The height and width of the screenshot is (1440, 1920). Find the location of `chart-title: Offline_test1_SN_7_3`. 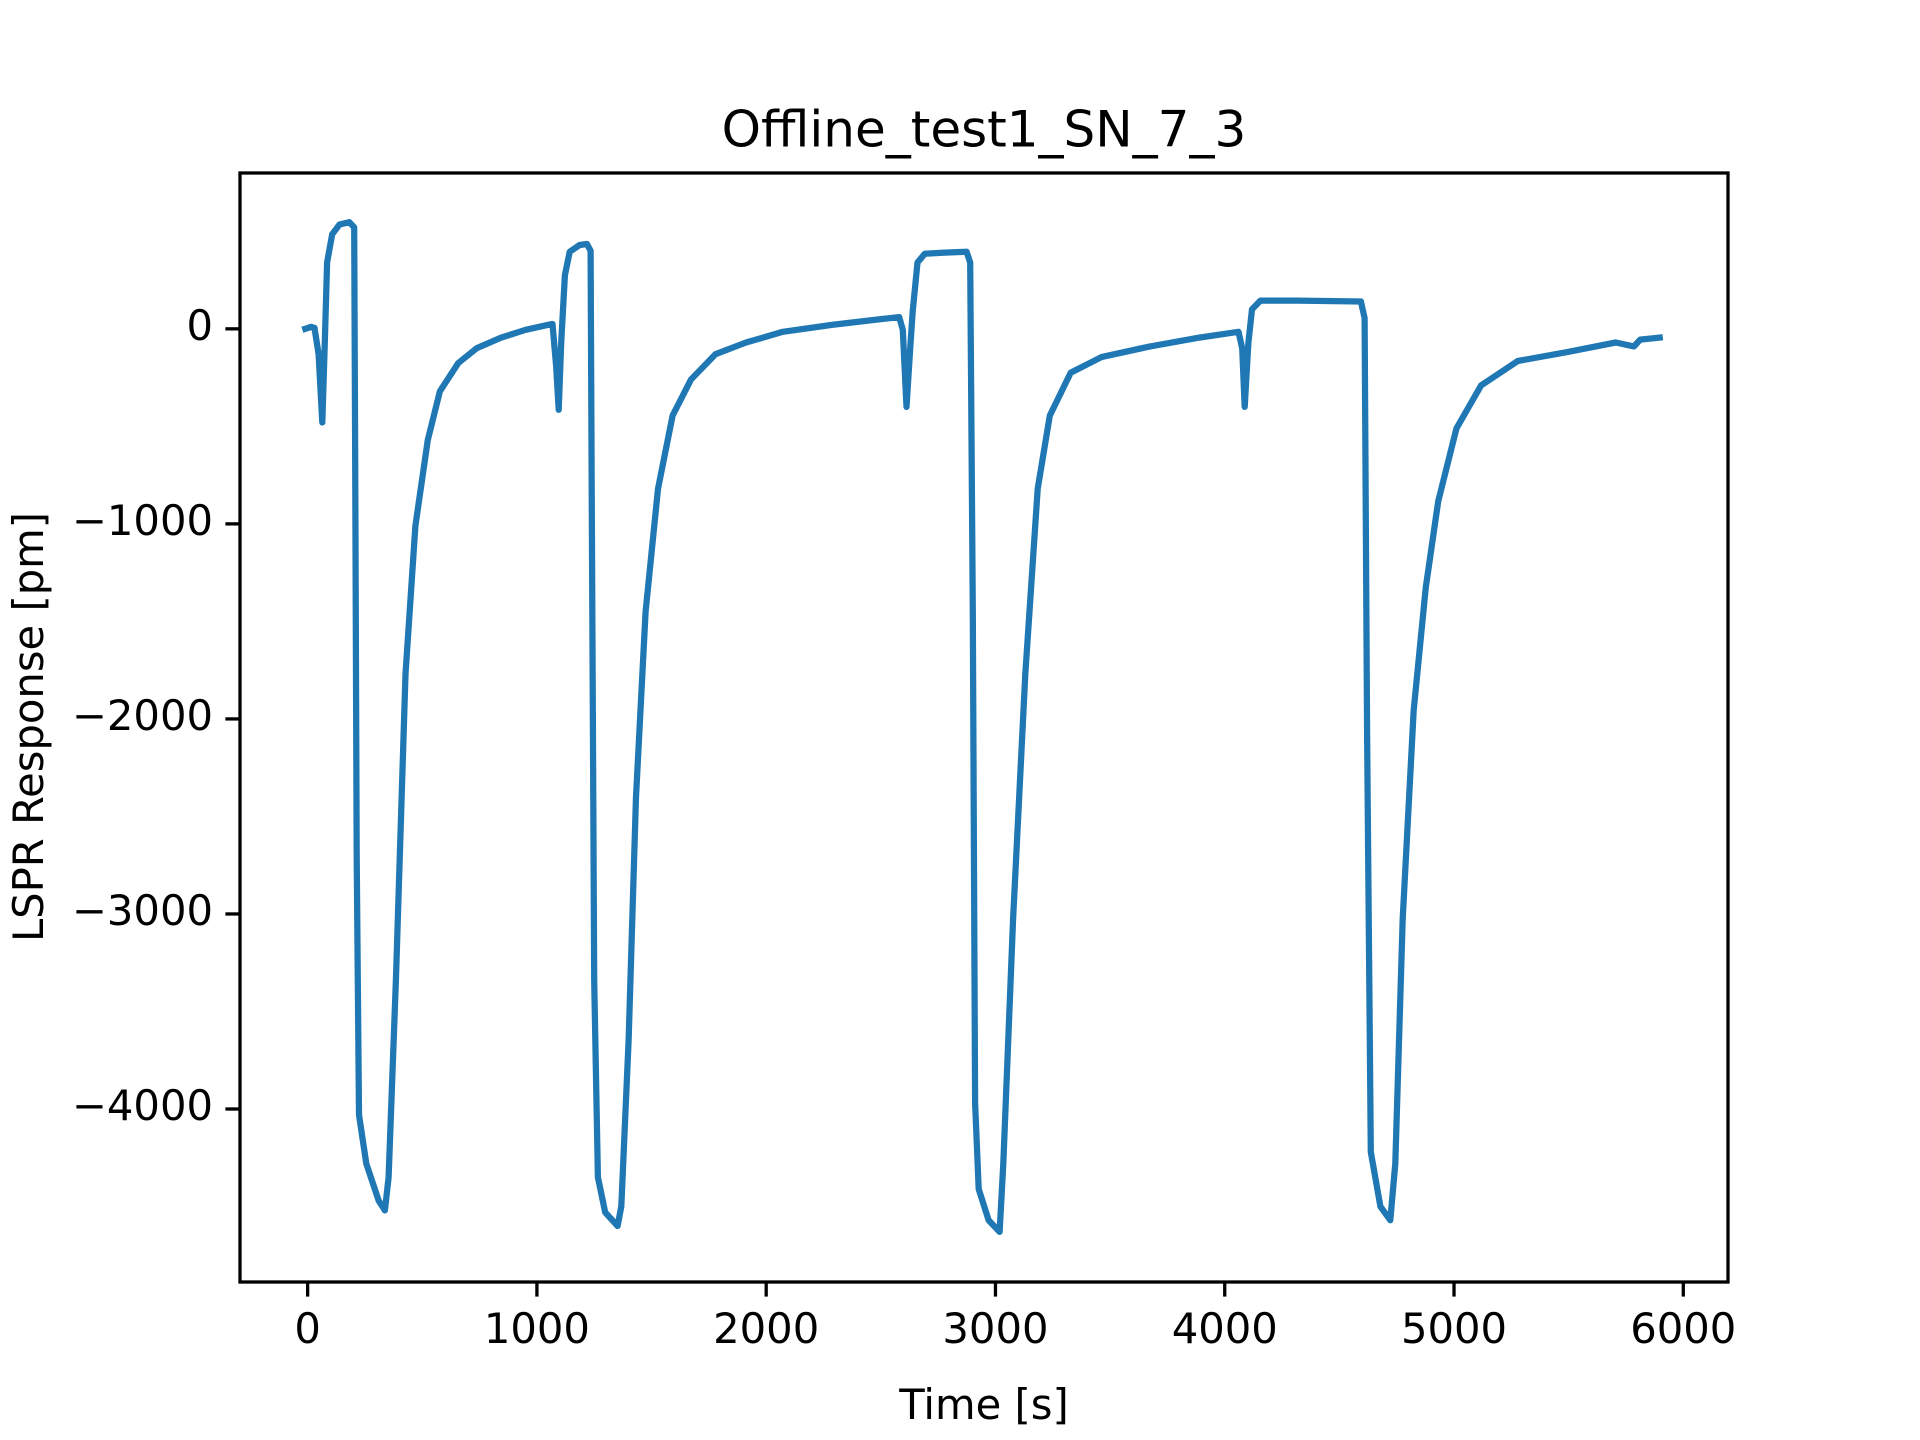

chart-title: Offline_test1_SN_7_3 is located at coordinates (984, 130).